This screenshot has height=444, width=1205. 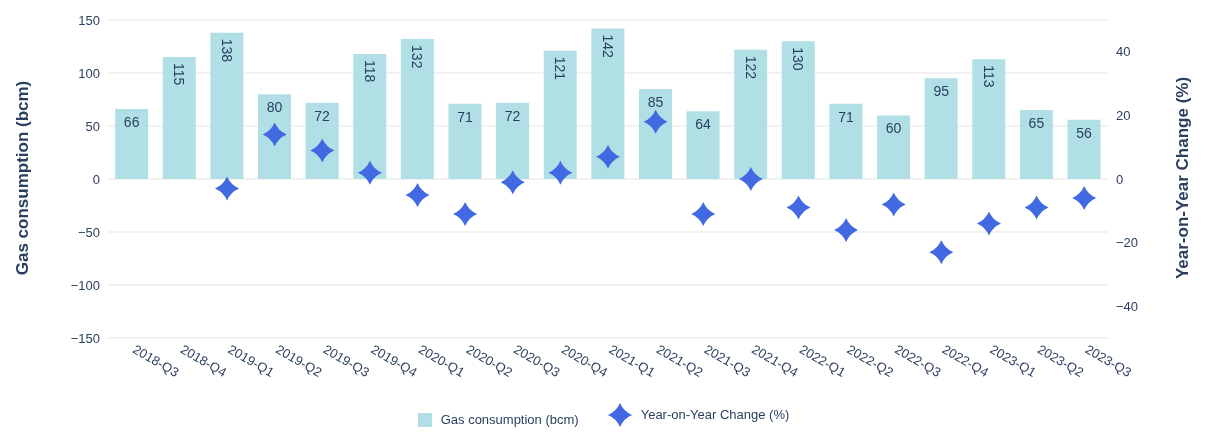 What do you see at coordinates (89, 20) in the screenshot?
I see `y-tick-label: 150` at bounding box center [89, 20].